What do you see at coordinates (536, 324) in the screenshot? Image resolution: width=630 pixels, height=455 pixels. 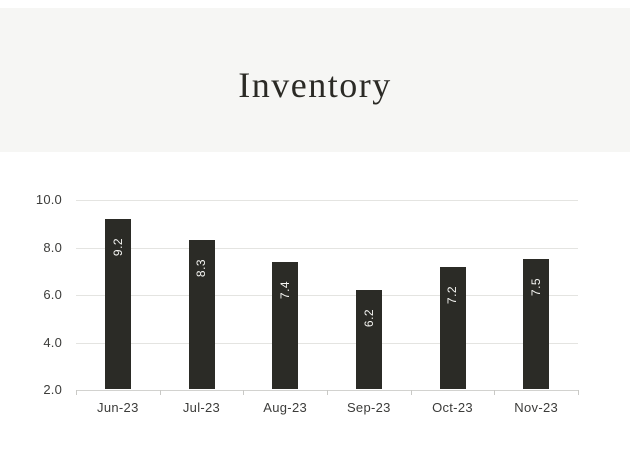 I see `bar: 7.5` at bounding box center [536, 324].